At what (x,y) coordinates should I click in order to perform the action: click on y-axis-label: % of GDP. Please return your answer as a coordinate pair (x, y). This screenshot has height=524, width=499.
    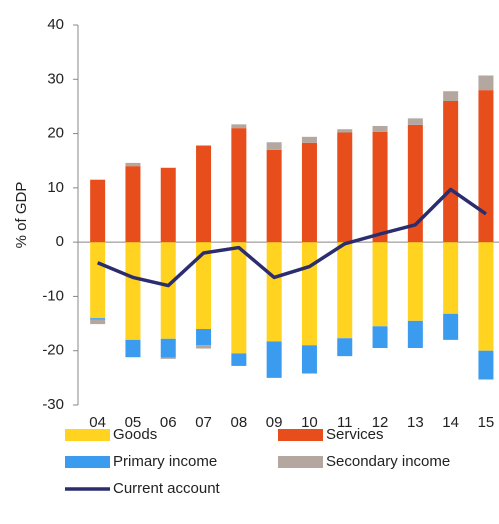
    Looking at the image, I should click on (21, 215).